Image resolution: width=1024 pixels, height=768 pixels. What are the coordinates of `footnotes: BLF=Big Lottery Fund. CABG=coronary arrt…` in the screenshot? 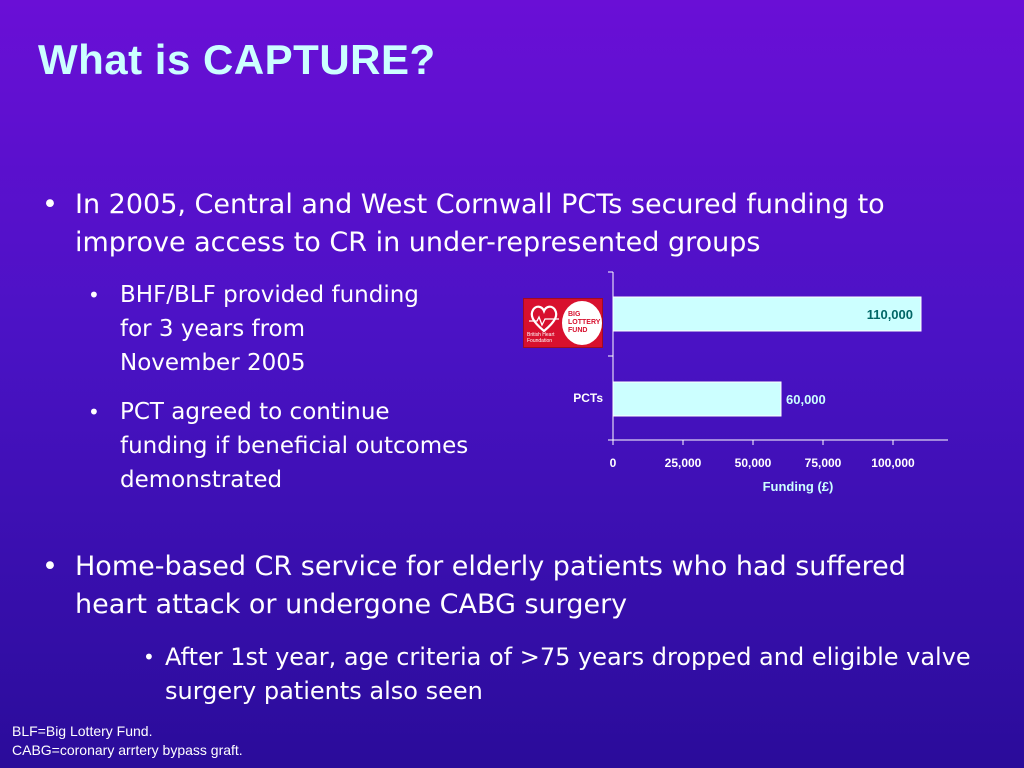 It's located at (127, 741).